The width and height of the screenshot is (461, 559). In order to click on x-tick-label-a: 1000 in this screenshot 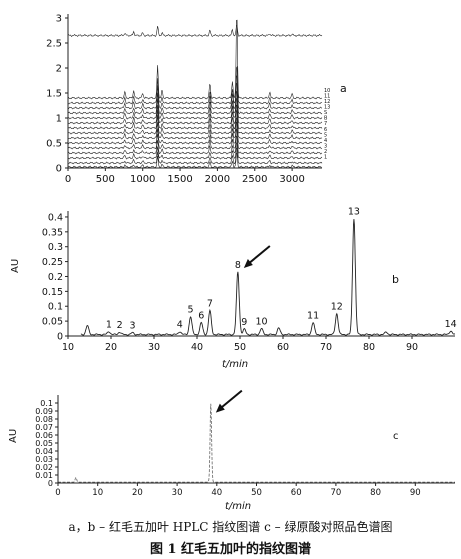, I will do `click(142, 179)`.